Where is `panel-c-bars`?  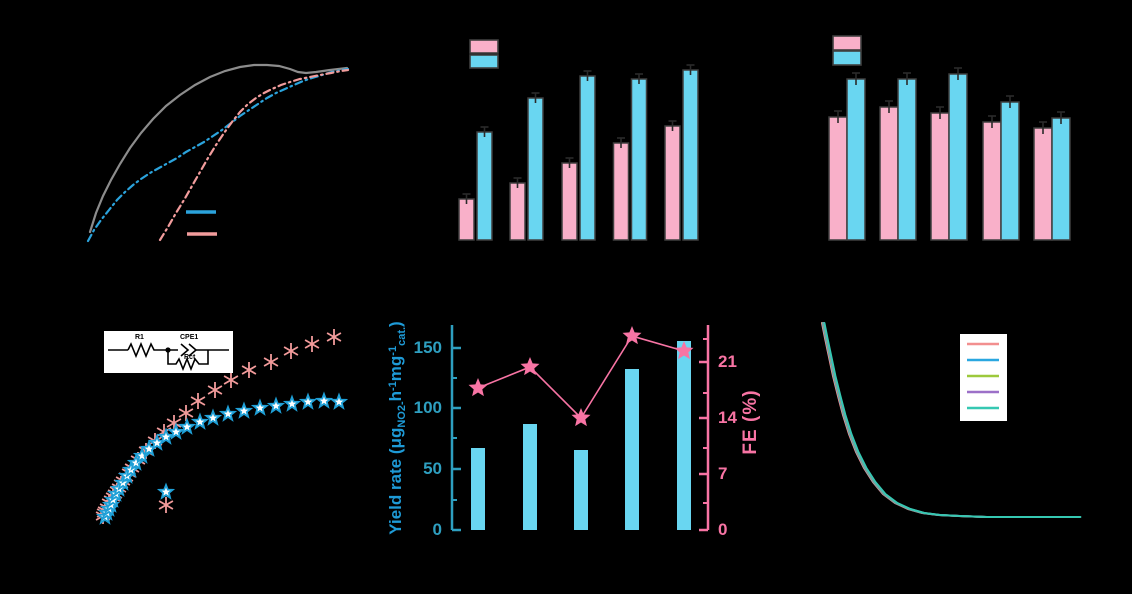 panel-c-bars is located at coordinates (949, 138).